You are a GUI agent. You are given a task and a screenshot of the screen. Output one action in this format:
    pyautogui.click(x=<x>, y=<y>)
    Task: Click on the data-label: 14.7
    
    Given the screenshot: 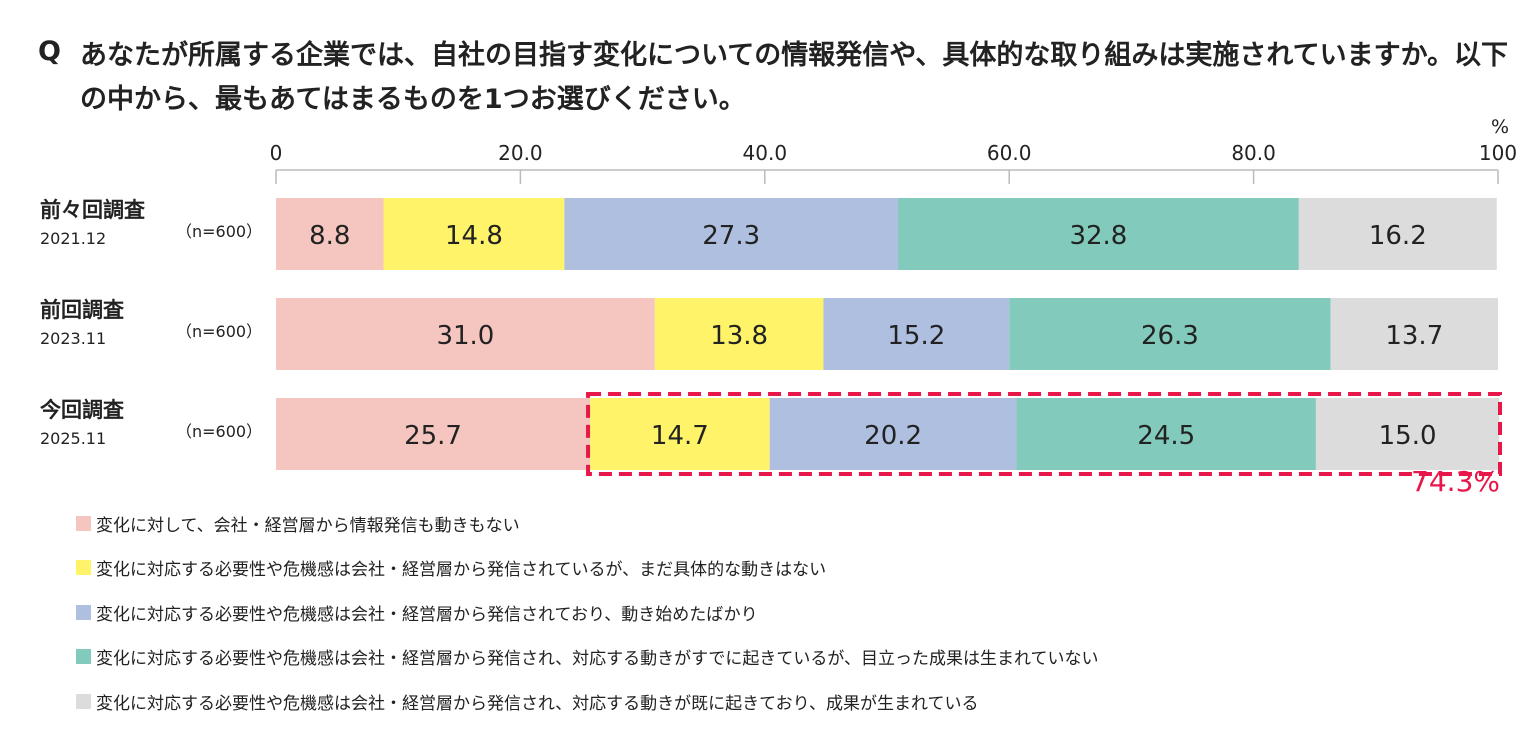 What is the action you would take?
    pyautogui.click(x=680, y=436)
    